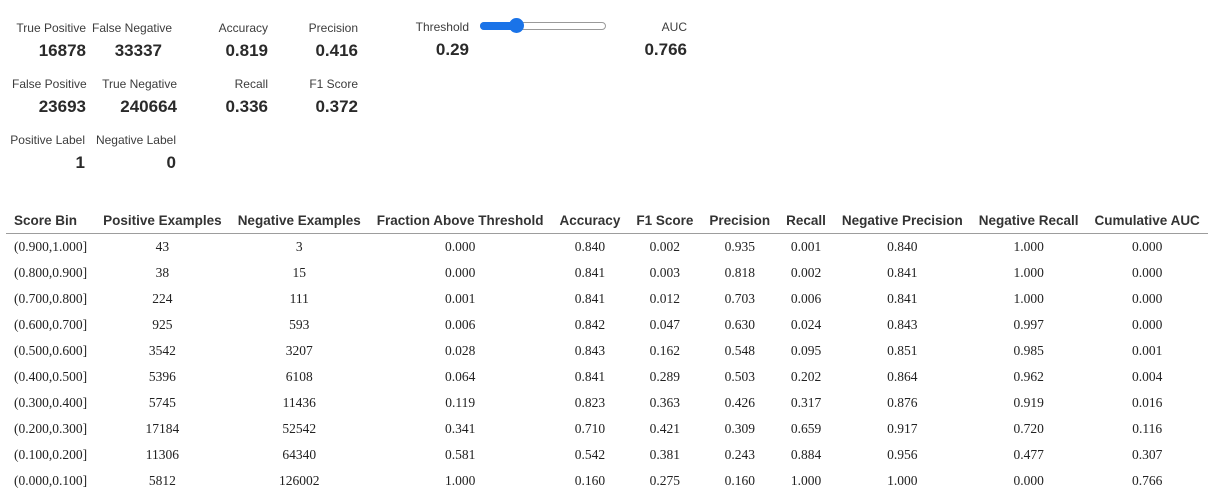  What do you see at coordinates (162, 272) in the screenshot?
I see `table-cell: 38` at bounding box center [162, 272].